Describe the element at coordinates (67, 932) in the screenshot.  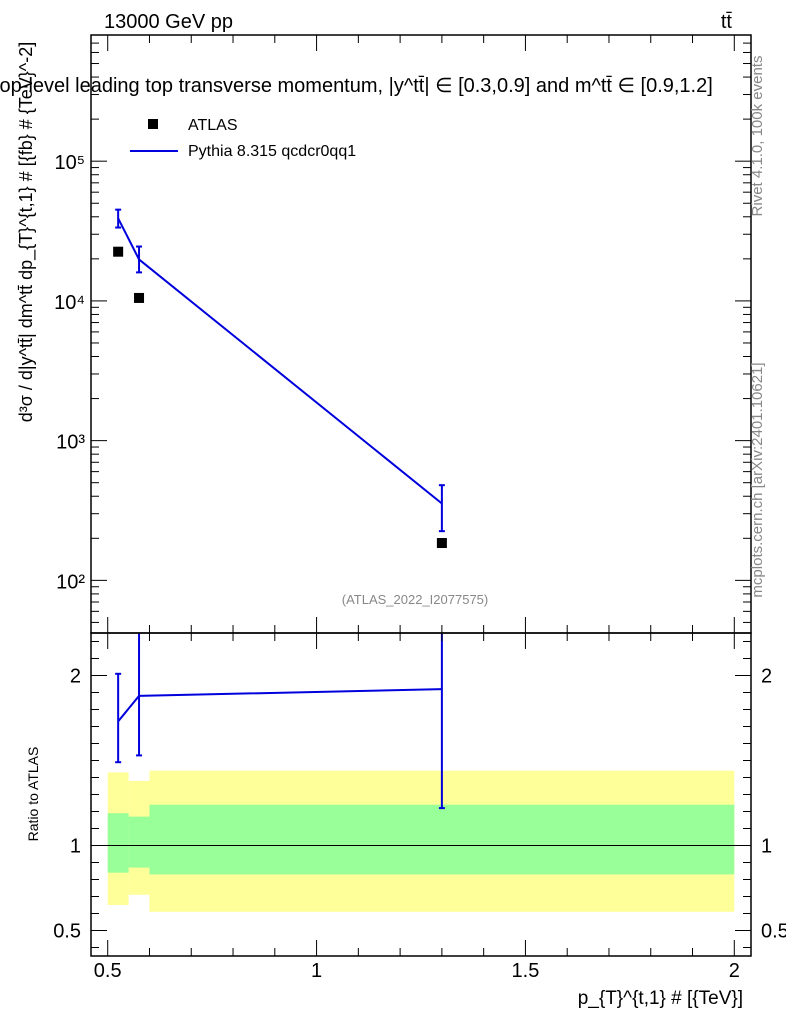
I see `ratio-y-tick-label-left-0: 0.5` at that location.